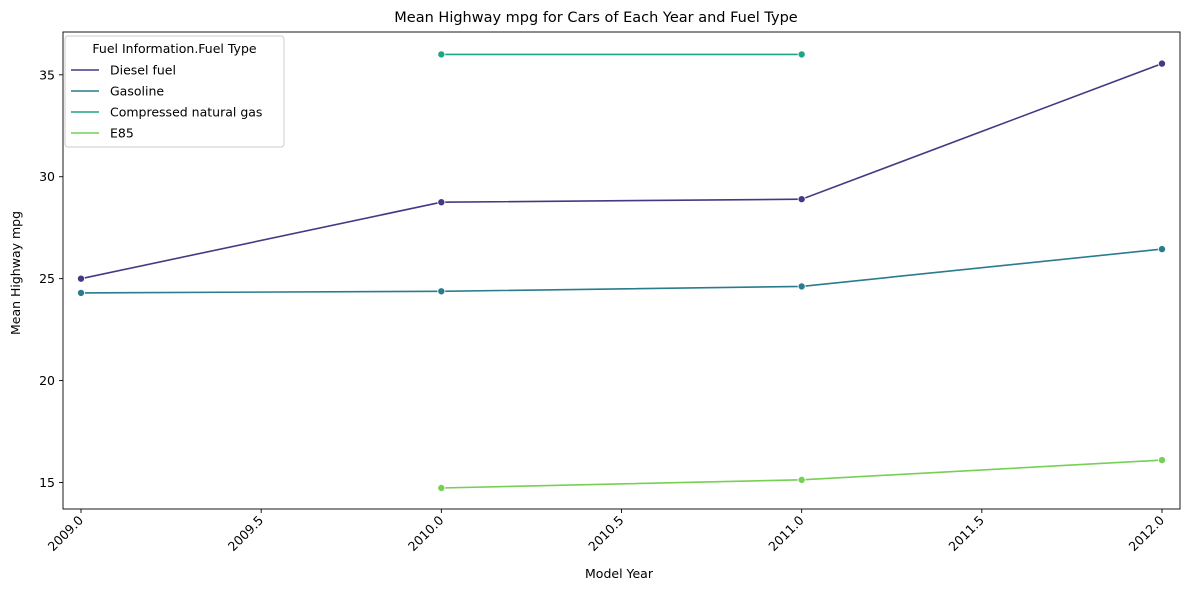 The width and height of the screenshot is (1189, 590). I want to click on y-tick-label: 35, so click(47, 74).